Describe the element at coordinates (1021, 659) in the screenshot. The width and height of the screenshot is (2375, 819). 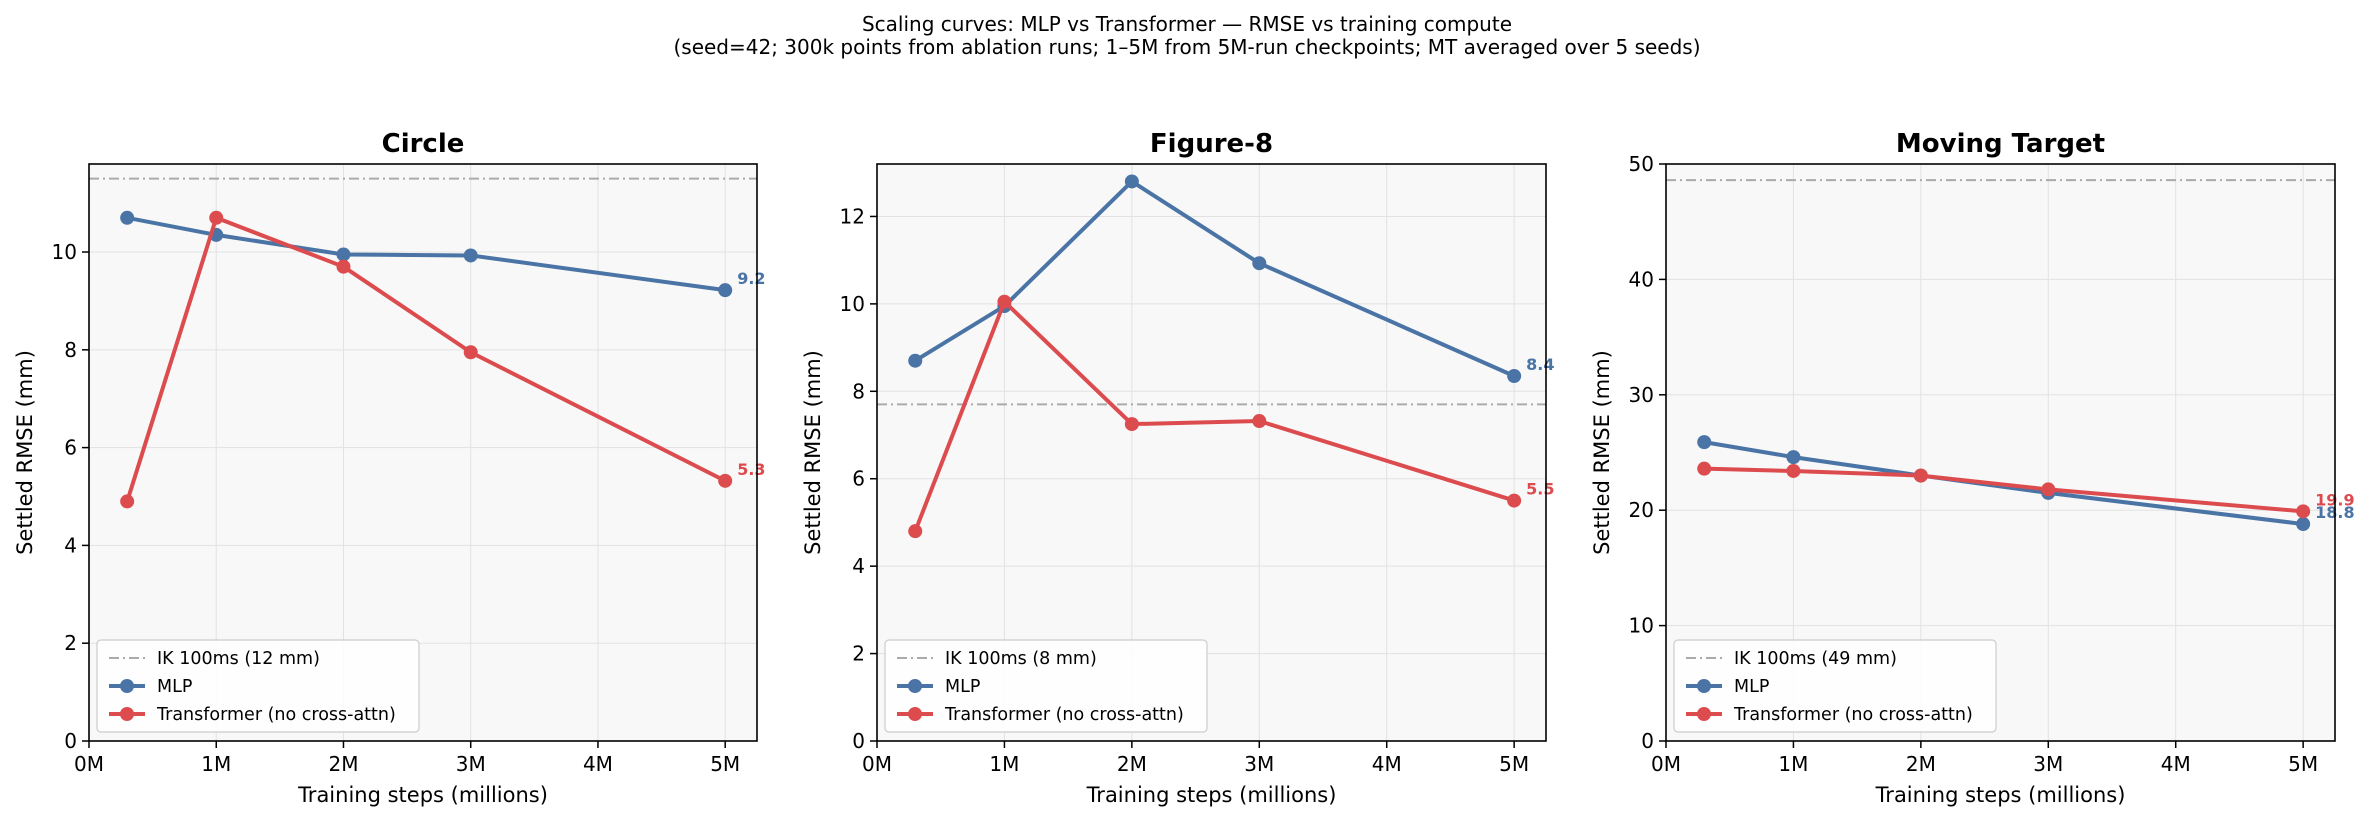
I see `legend-label: IK 100ms (8 mm)` at that location.